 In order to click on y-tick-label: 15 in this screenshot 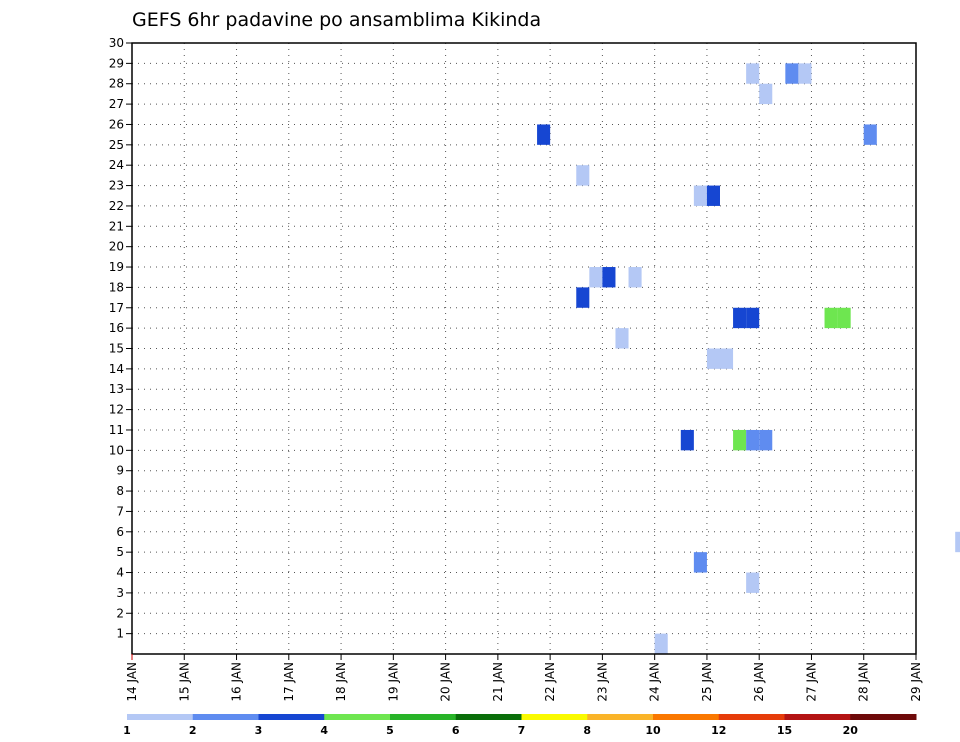, I will do `click(116, 349)`.